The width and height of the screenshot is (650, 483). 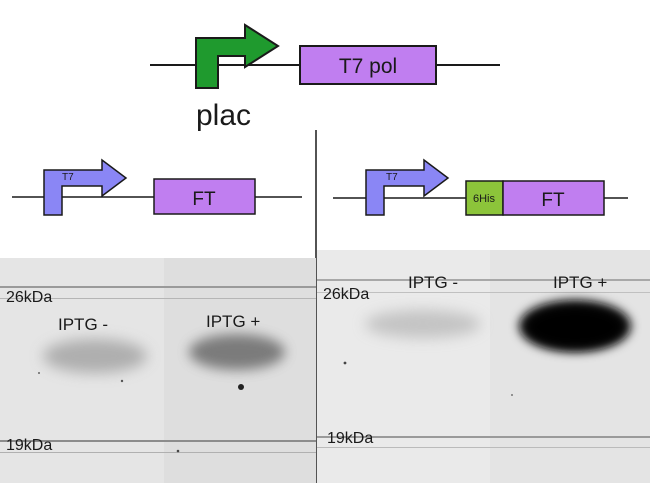 What do you see at coordinates (158, 452) in the screenshot?
I see `left-blot-line-bottom2` at bounding box center [158, 452].